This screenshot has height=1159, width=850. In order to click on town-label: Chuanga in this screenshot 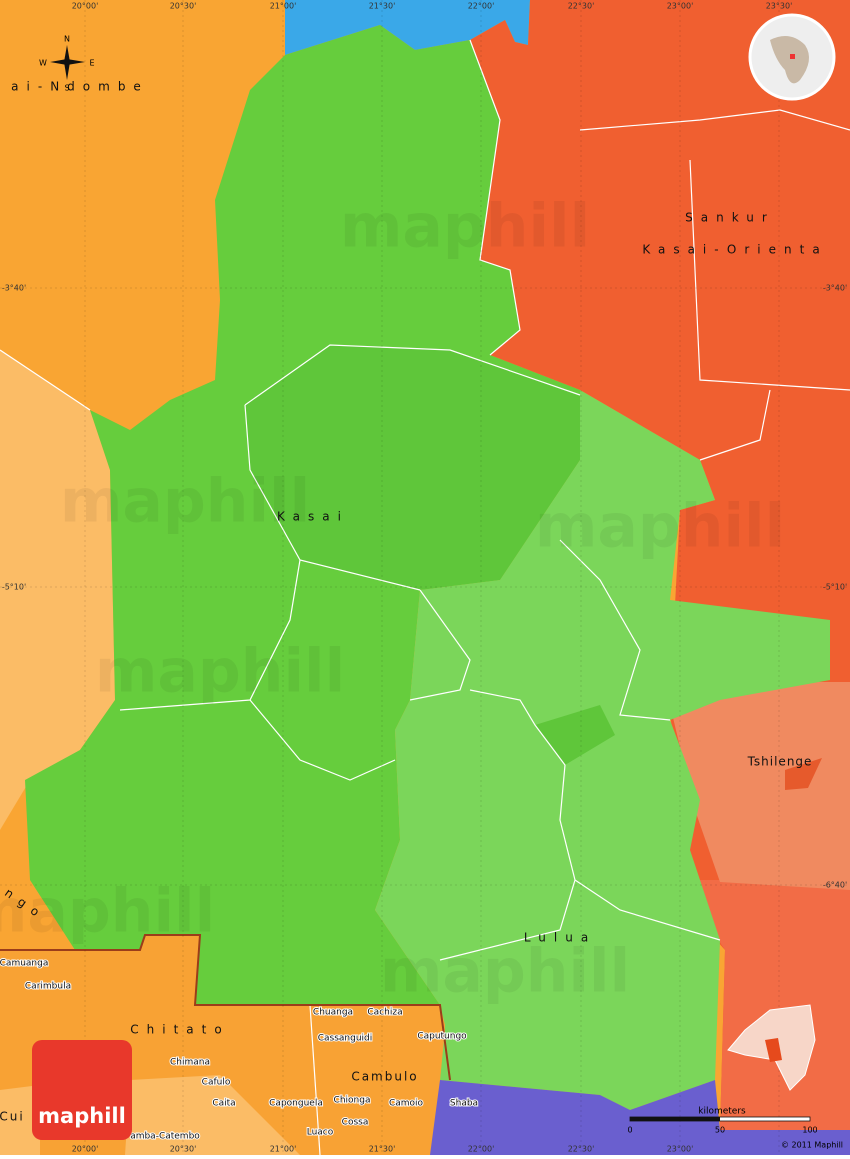, I will do `click(333, 1013)`.